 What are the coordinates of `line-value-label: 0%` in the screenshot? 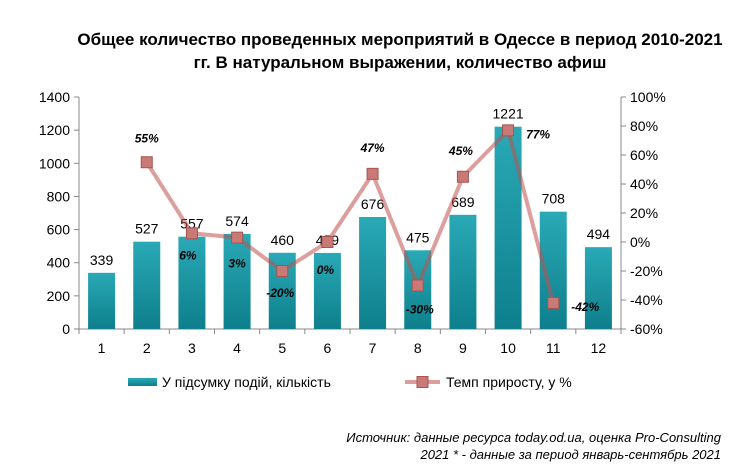 It's located at (326, 270).